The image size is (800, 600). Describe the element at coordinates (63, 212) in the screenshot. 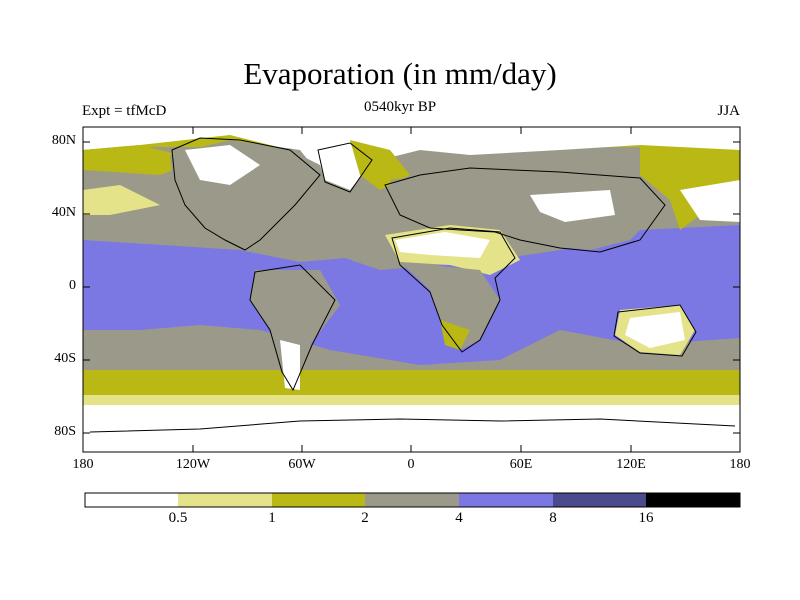

I see `lat-tick-label: 40N` at that location.